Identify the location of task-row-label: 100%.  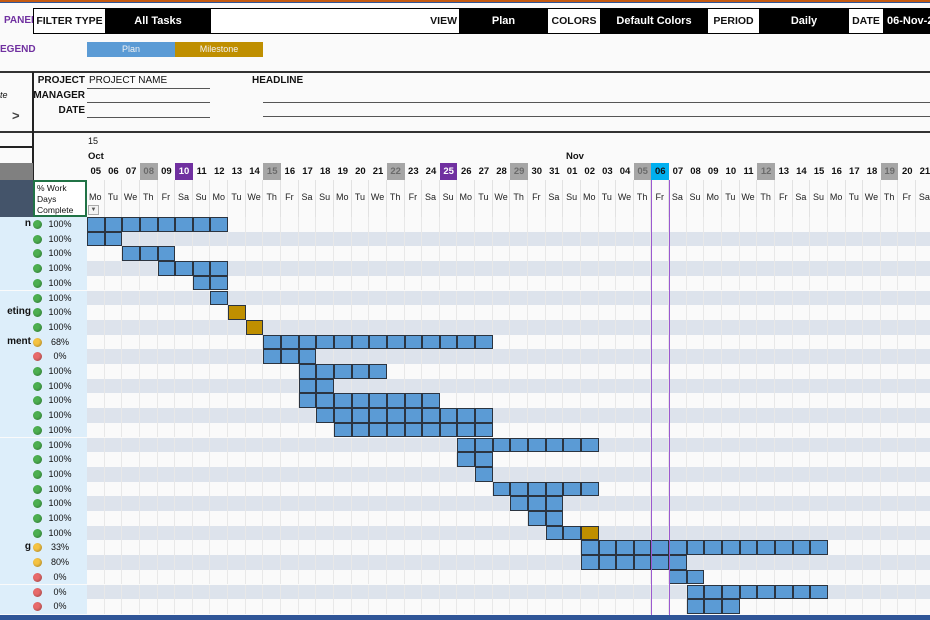
(43, 239).